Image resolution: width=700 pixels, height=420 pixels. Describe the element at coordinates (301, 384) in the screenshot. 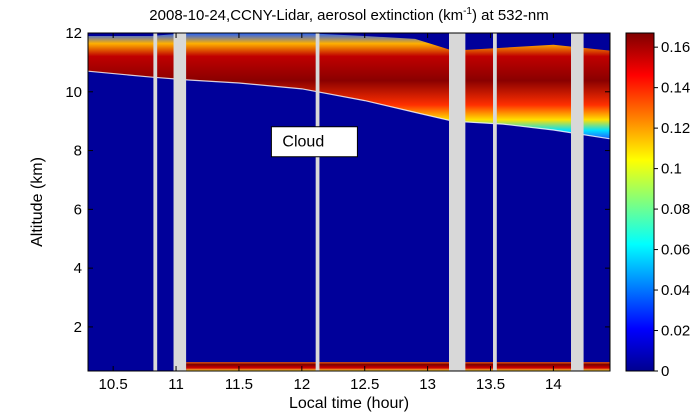

I see `x-tick-label: 12` at that location.